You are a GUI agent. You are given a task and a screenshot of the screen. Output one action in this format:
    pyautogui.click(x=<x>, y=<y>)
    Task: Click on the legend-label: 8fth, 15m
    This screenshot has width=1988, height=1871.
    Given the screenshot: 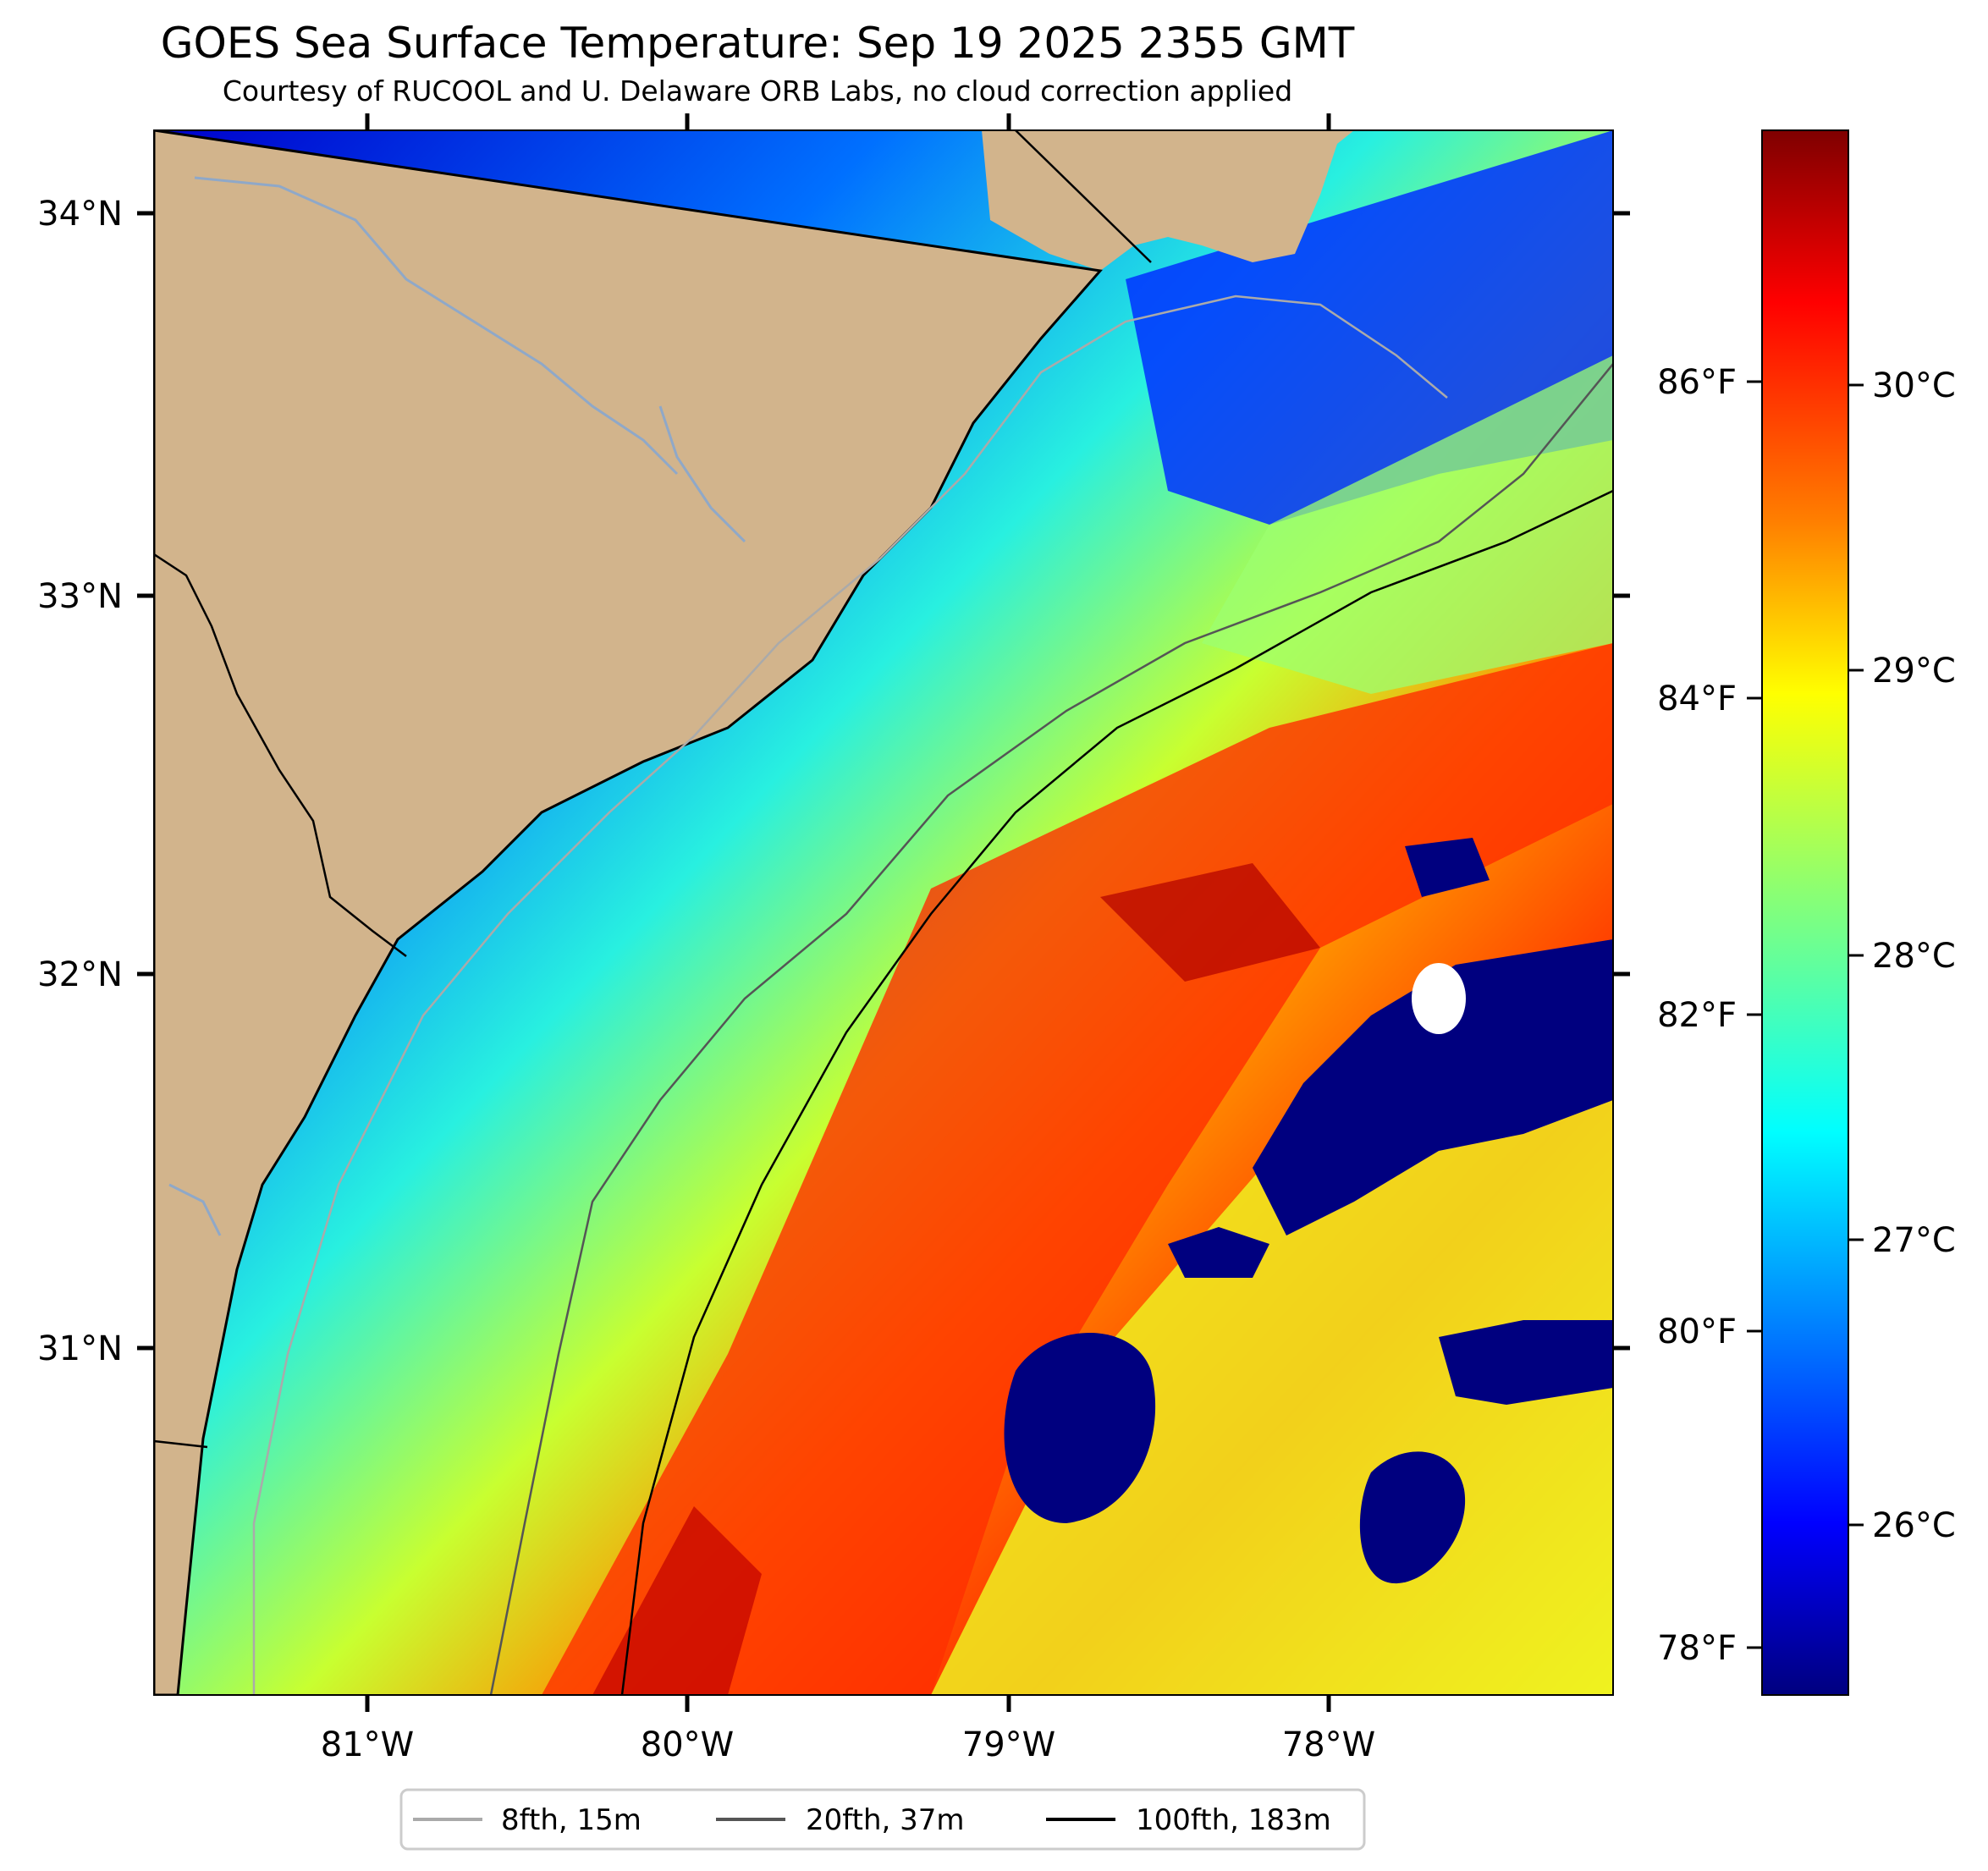 What is the action you would take?
    pyautogui.click(x=571, y=1820)
    